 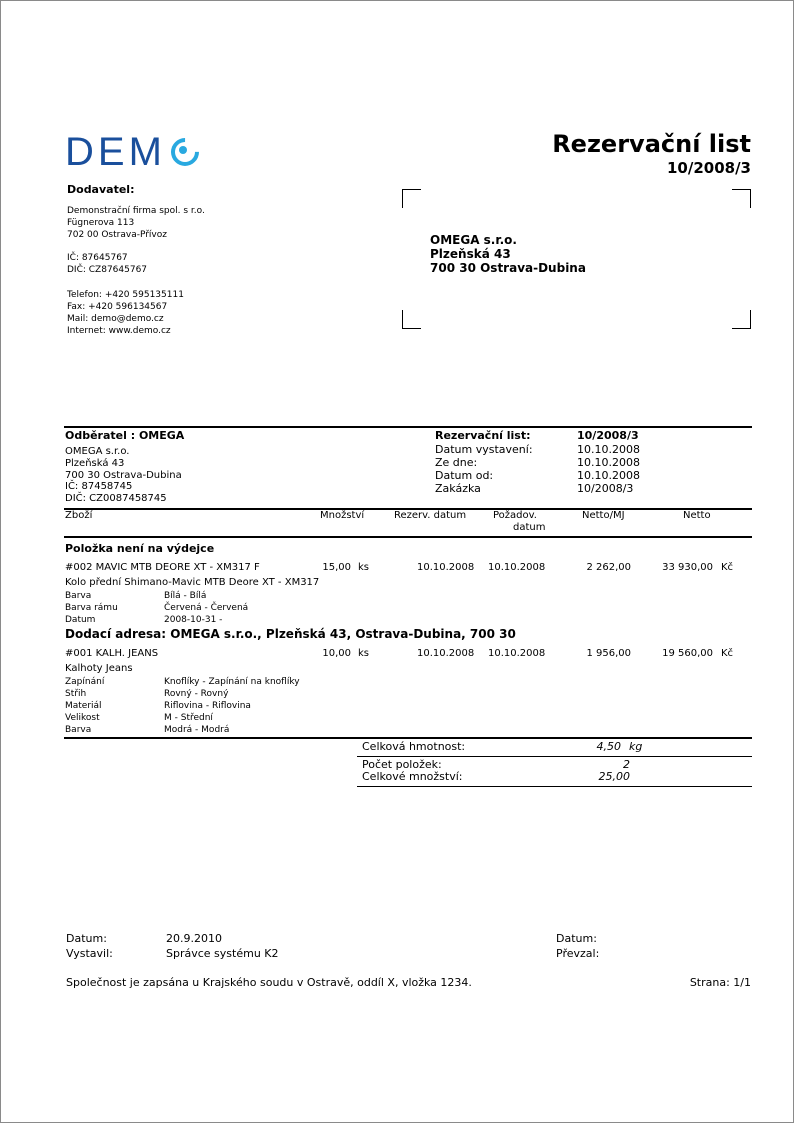 I want to click on section-heading: Položka není na výdejce, so click(x=140, y=548).